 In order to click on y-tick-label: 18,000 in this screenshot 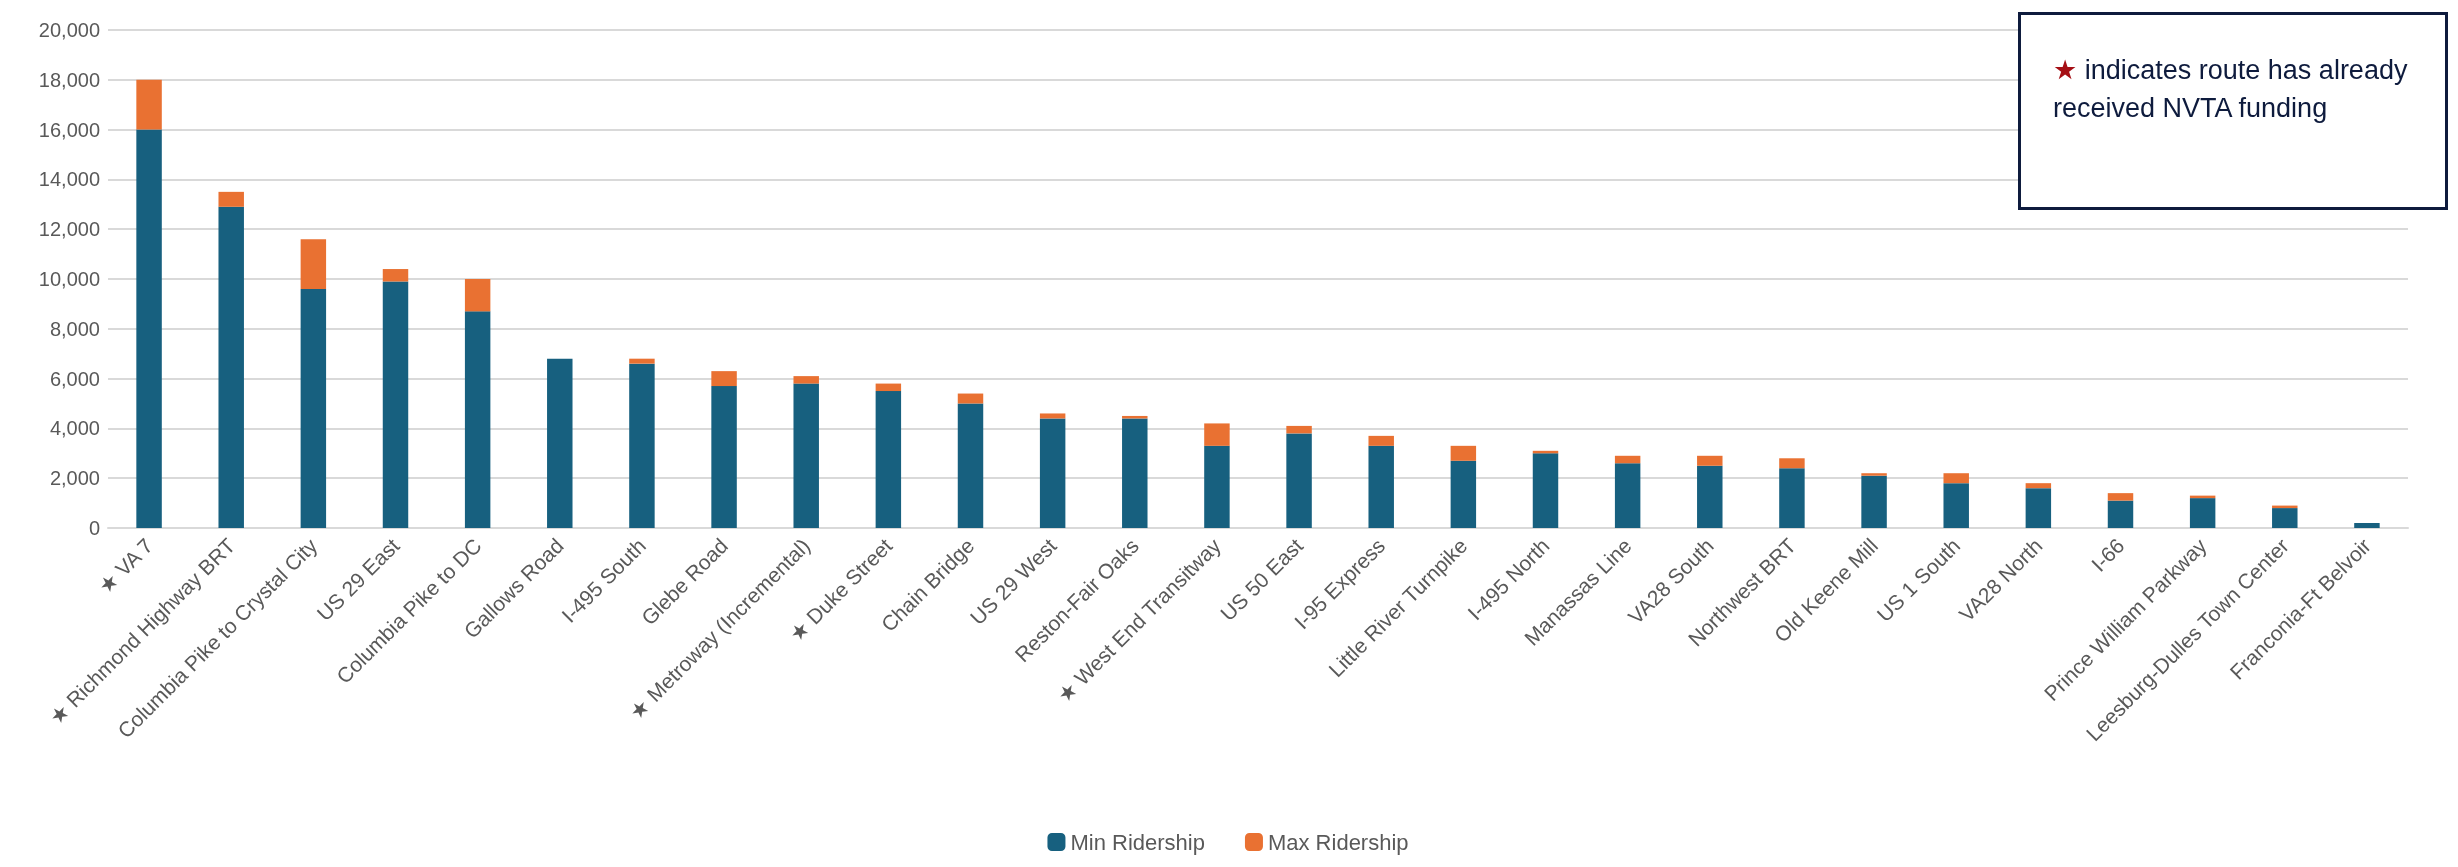, I will do `click(69, 79)`.